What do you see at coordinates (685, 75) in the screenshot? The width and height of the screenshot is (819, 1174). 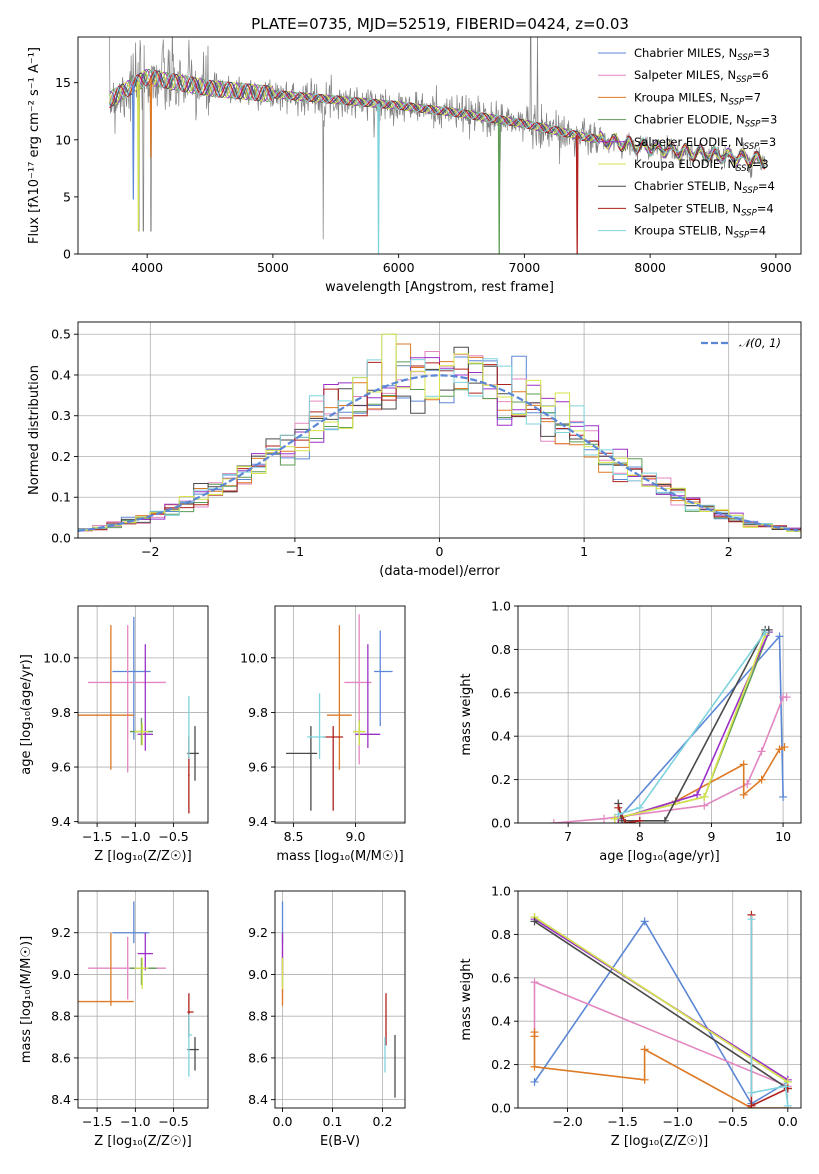 I see `legend-main: Salpeter MILES, N` at bounding box center [685, 75].